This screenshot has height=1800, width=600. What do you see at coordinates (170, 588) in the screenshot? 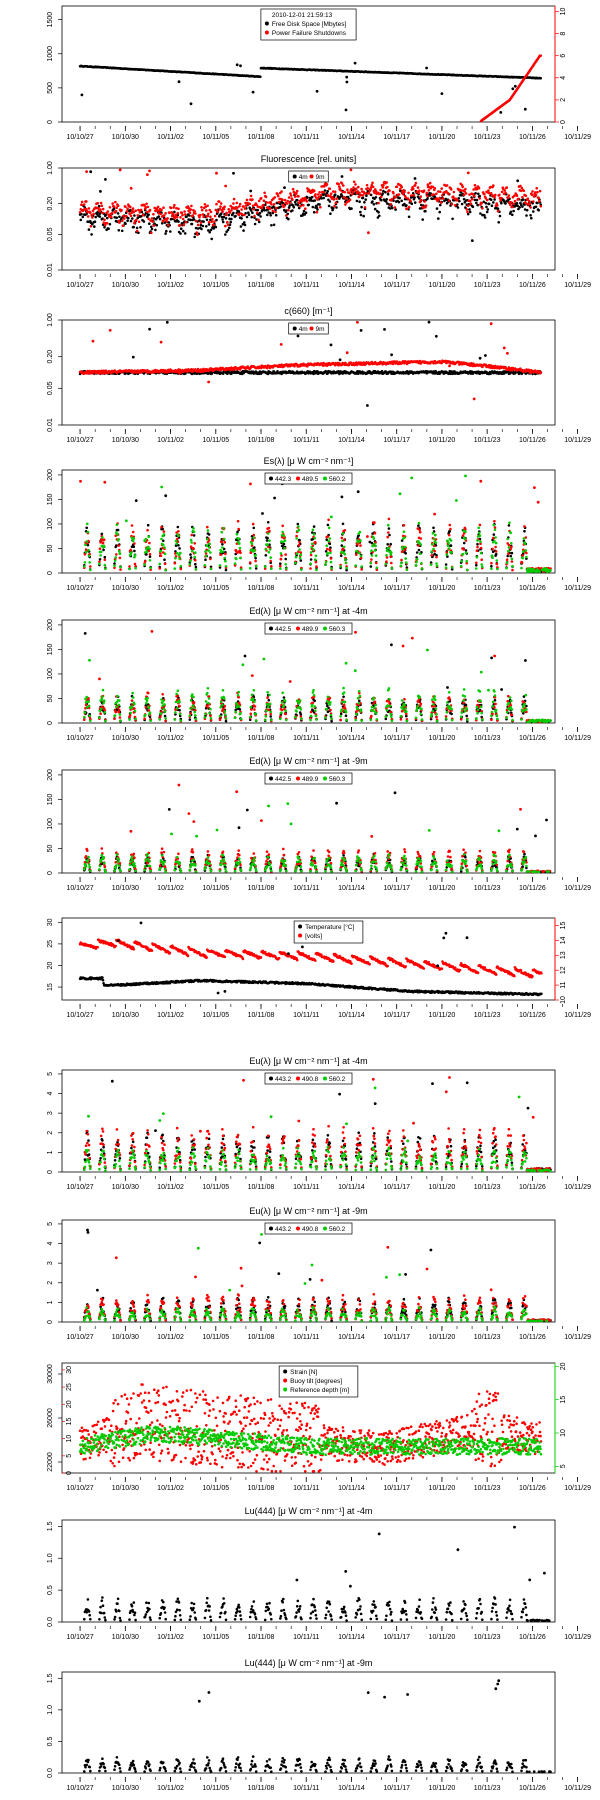
I see `x-tick-label: 10/11/02` at bounding box center [170, 588].